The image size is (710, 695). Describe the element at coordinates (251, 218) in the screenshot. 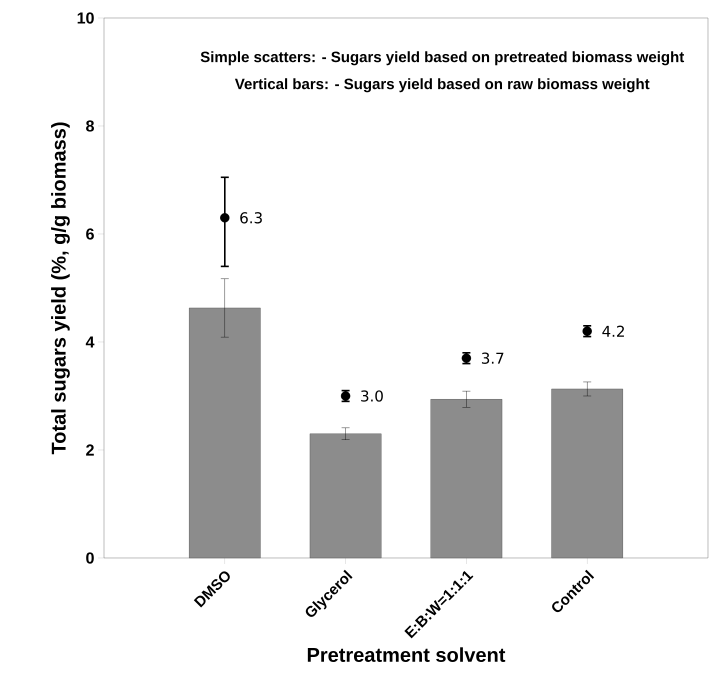

I see `data-label: 6.3` at that location.